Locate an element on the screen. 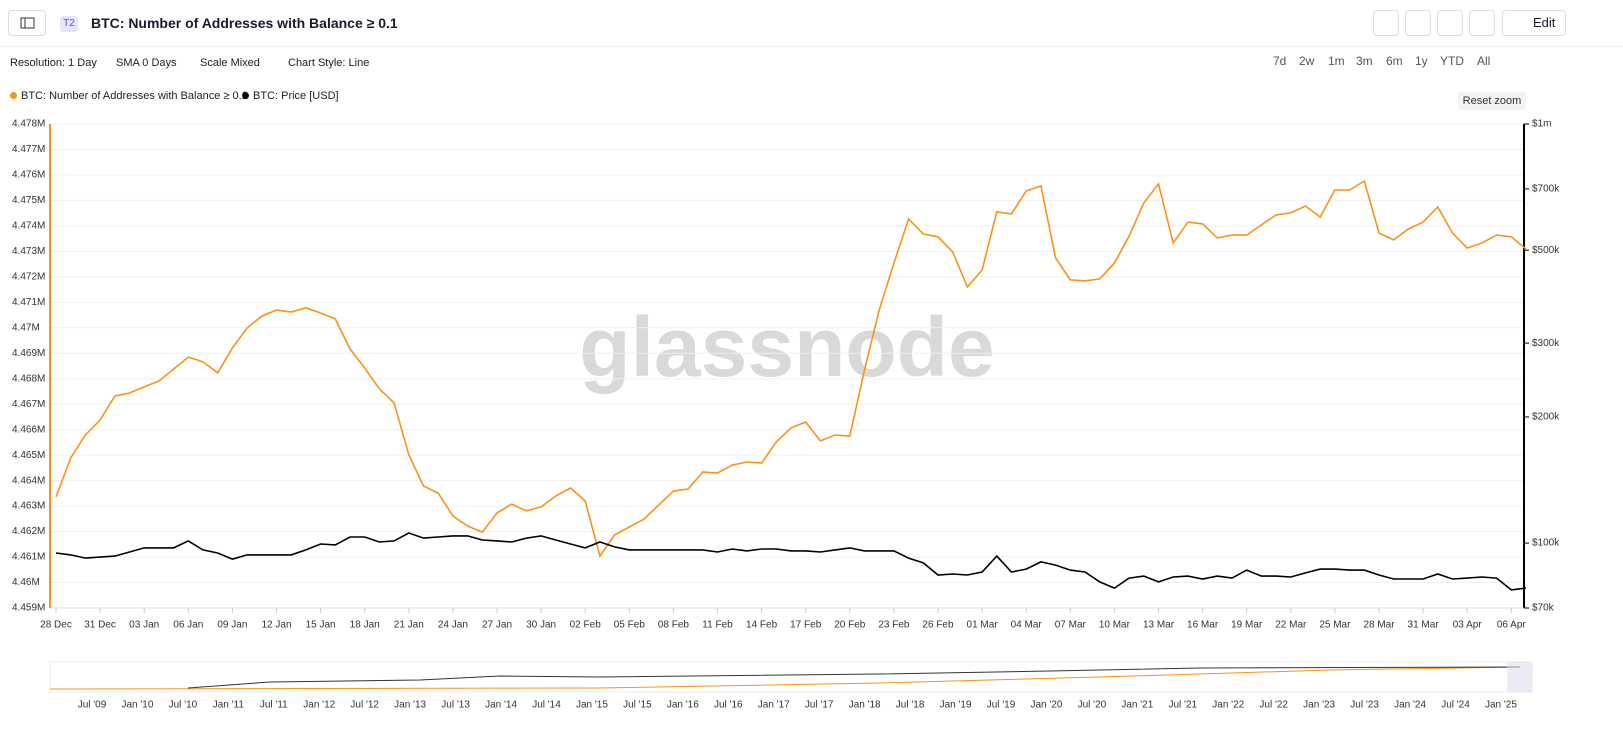  navigator-label: Jan '12 is located at coordinates (319, 705).